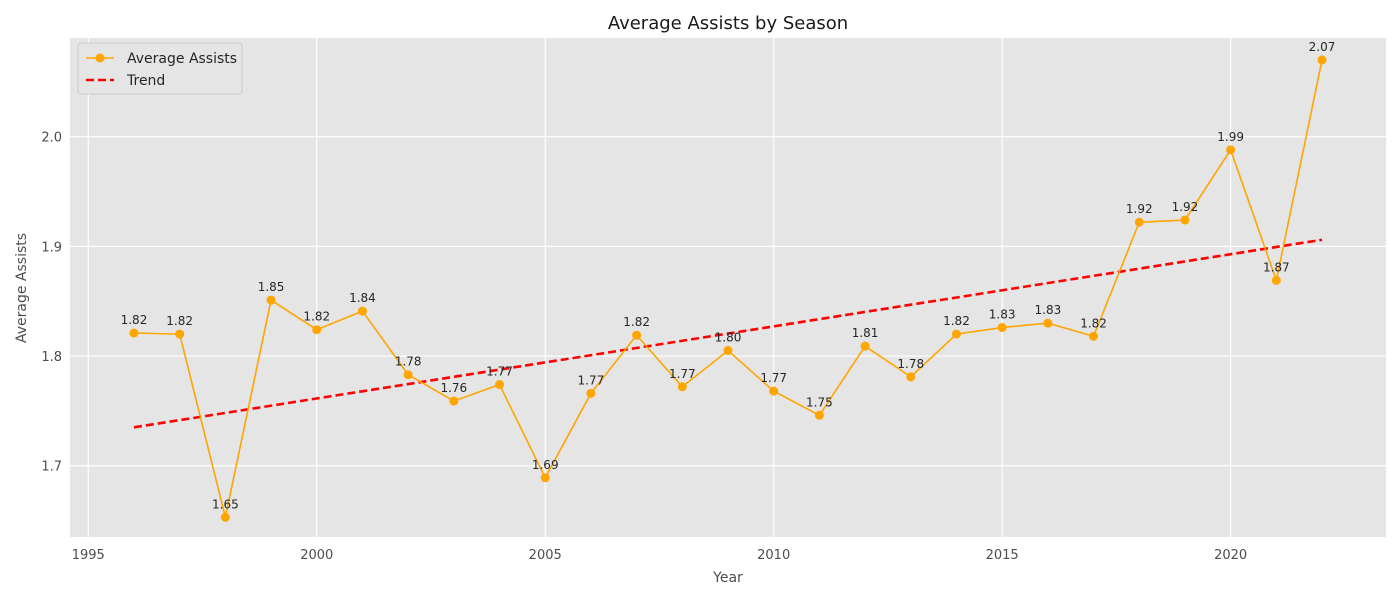 This screenshot has height=600, width=1400. I want to click on data-label-2021: 1.87, so click(1276, 267).